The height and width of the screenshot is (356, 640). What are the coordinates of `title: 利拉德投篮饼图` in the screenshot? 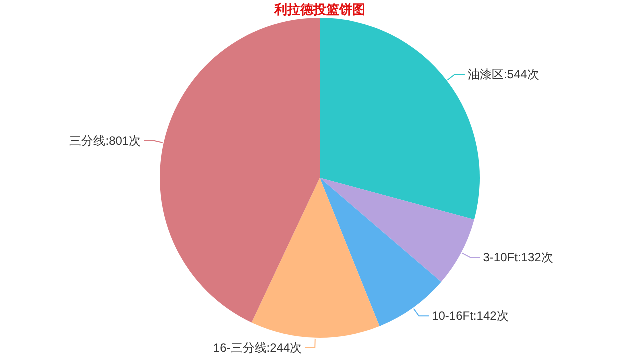 It's located at (320, 9).